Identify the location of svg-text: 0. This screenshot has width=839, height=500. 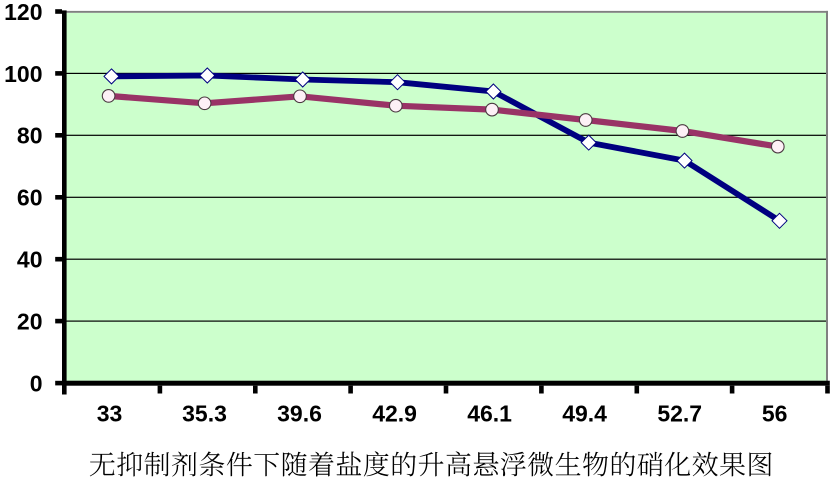
(36, 384).